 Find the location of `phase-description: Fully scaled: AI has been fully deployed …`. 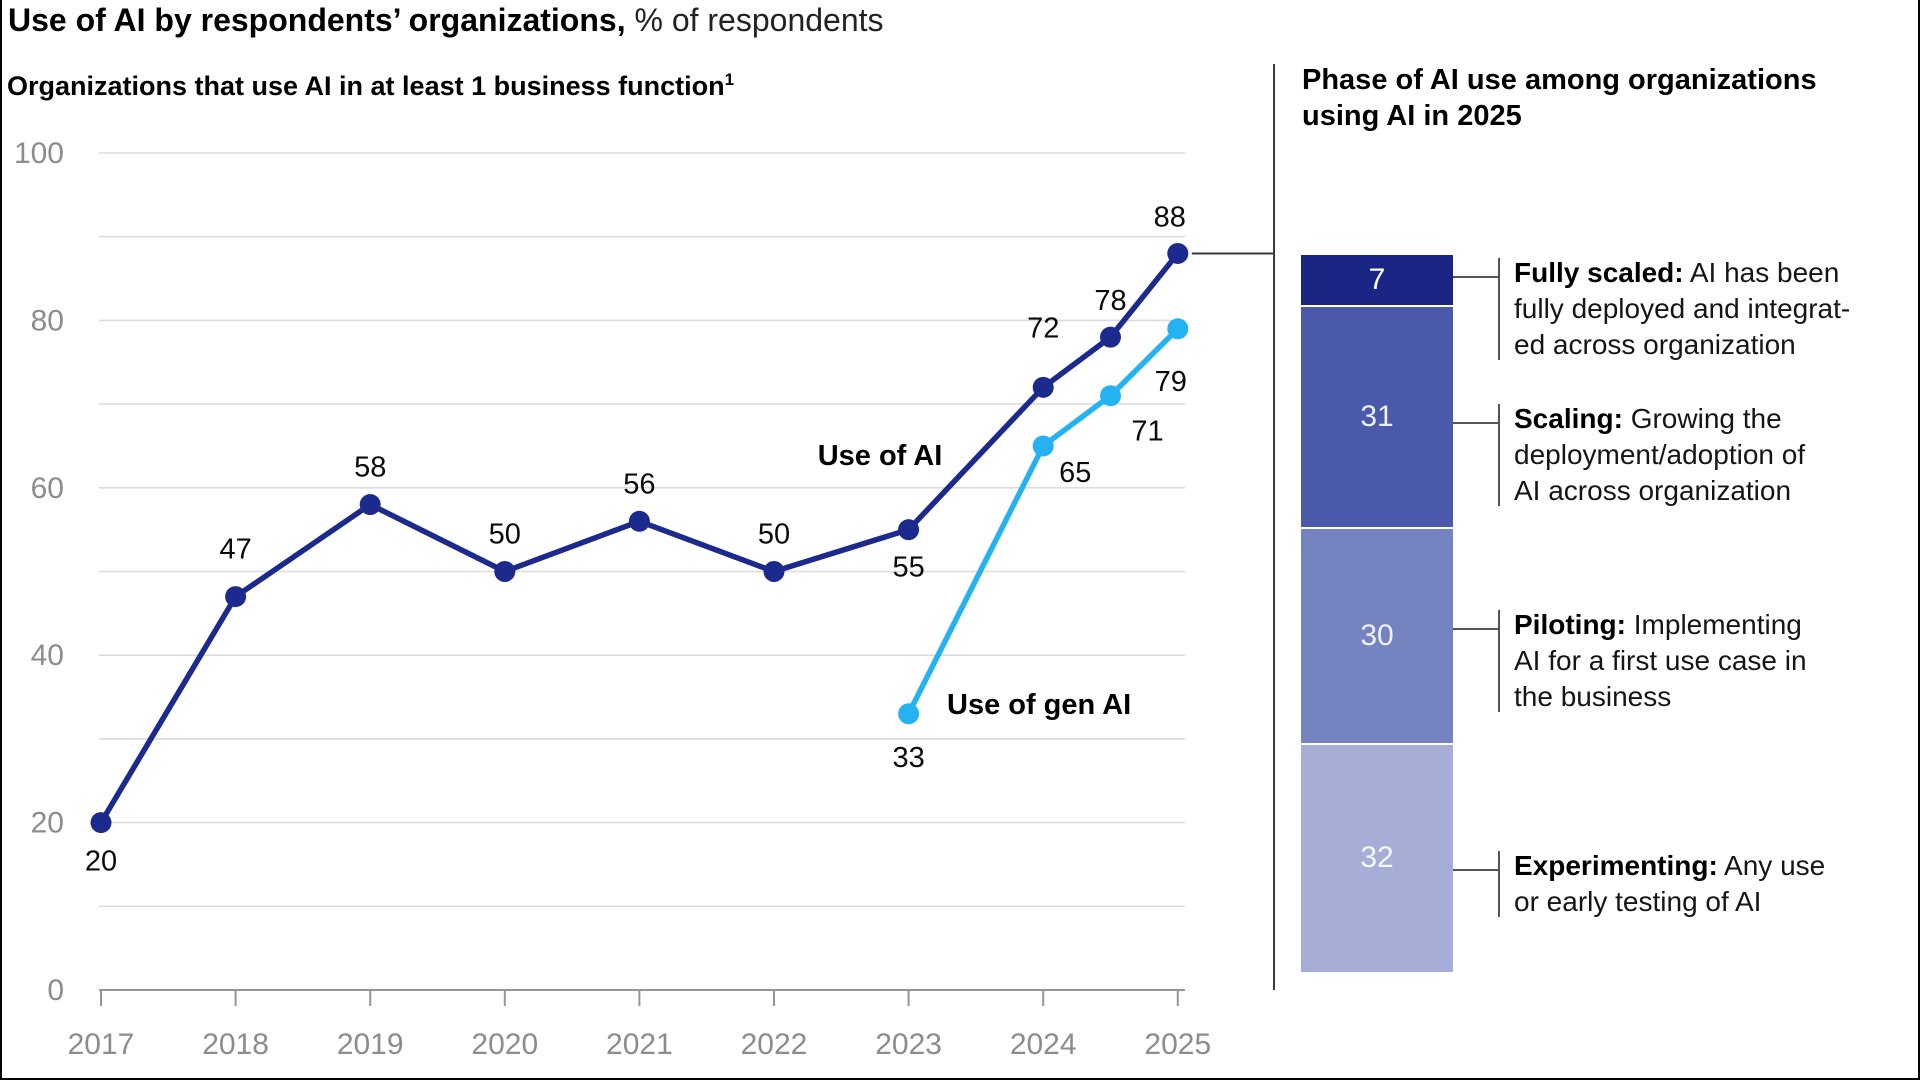

phase-description: Fully scaled: AI has been fully deployed … is located at coordinates (1682, 308).